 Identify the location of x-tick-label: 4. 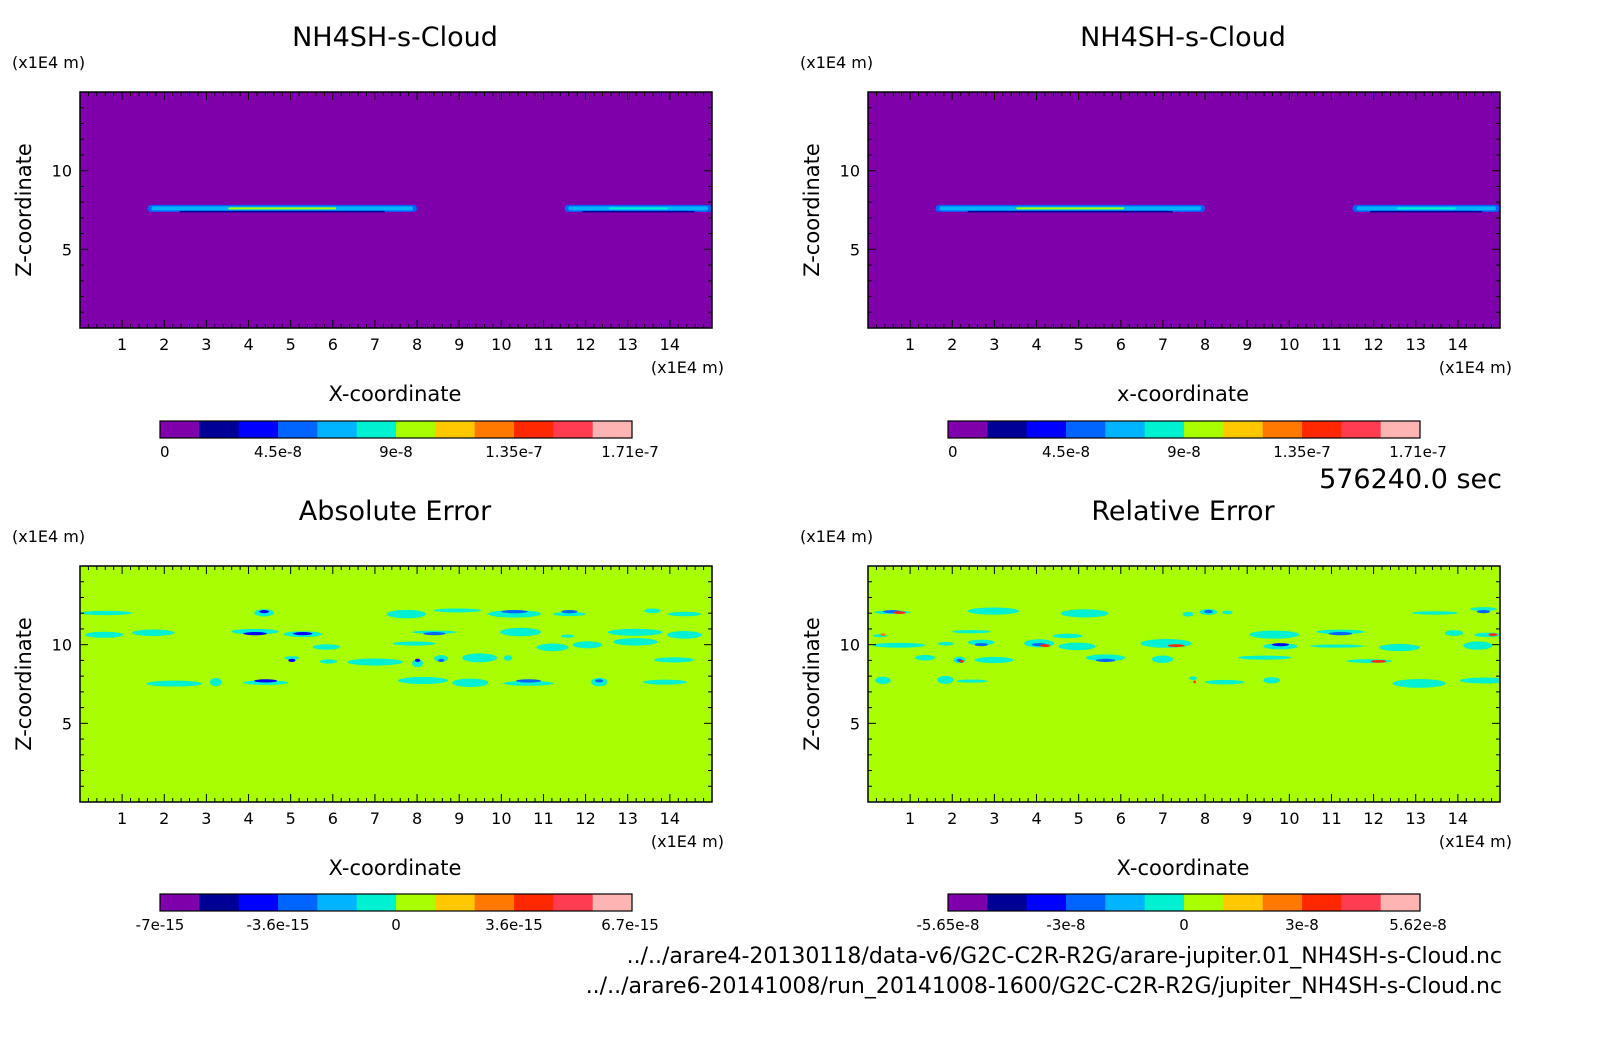
(1036, 818).